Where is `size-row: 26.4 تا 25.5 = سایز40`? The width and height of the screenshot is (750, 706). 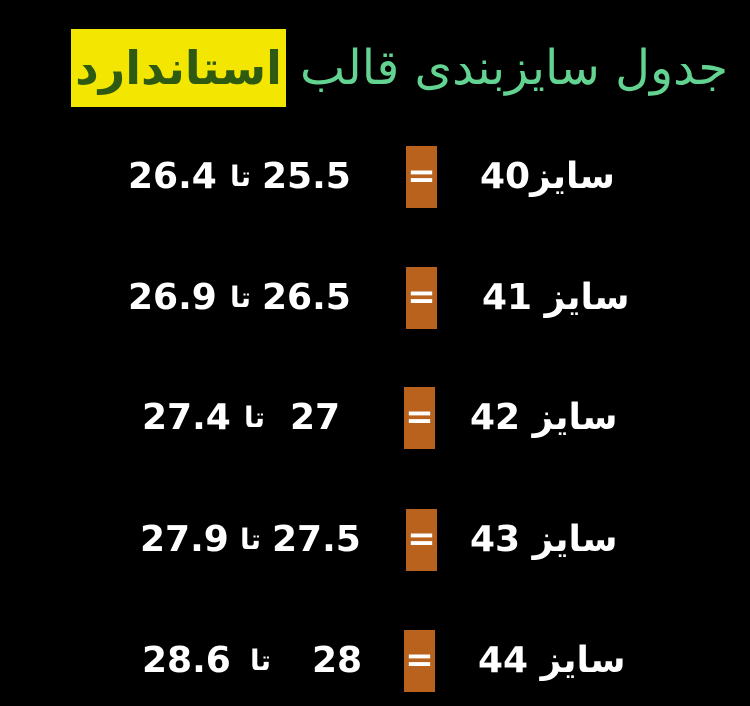
size-row: 26.4 تا 25.5 = سایز40 is located at coordinates (375, 177).